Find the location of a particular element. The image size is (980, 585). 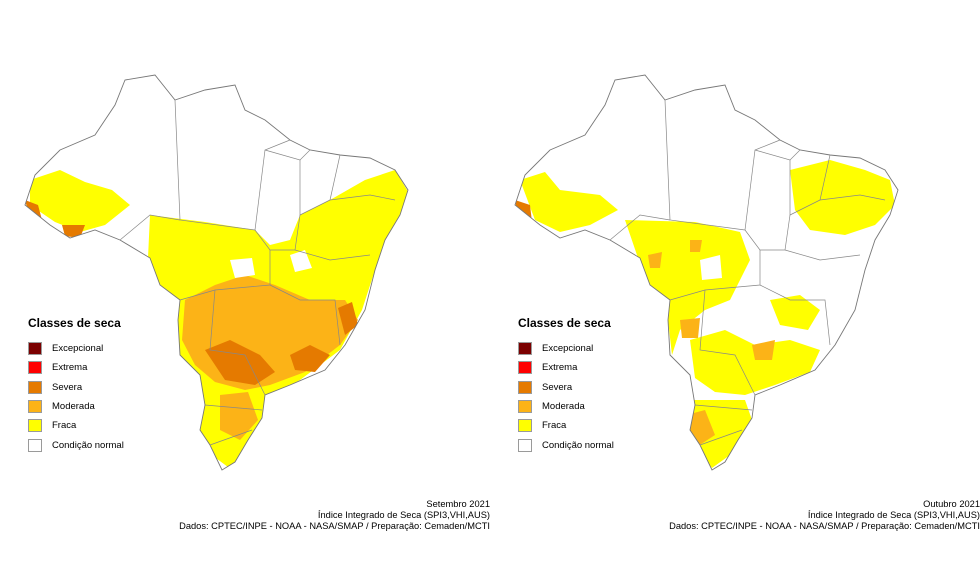

map-month: Setembro 2021 is located at coordinates (458, 504).